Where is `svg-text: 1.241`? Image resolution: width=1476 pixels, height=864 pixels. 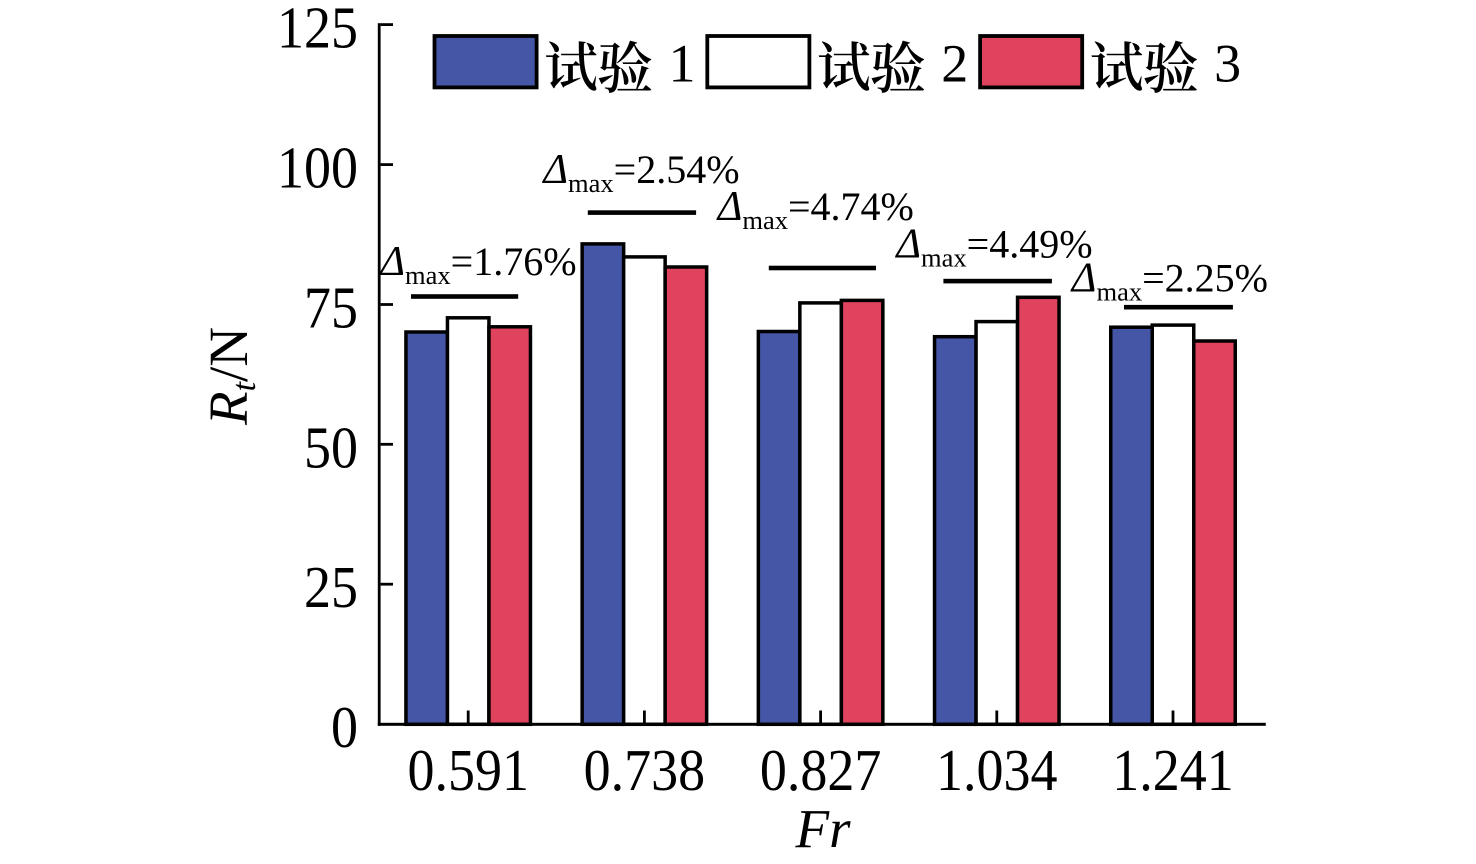
svg-text: 1.241 is located at coordinates (1172, 771).